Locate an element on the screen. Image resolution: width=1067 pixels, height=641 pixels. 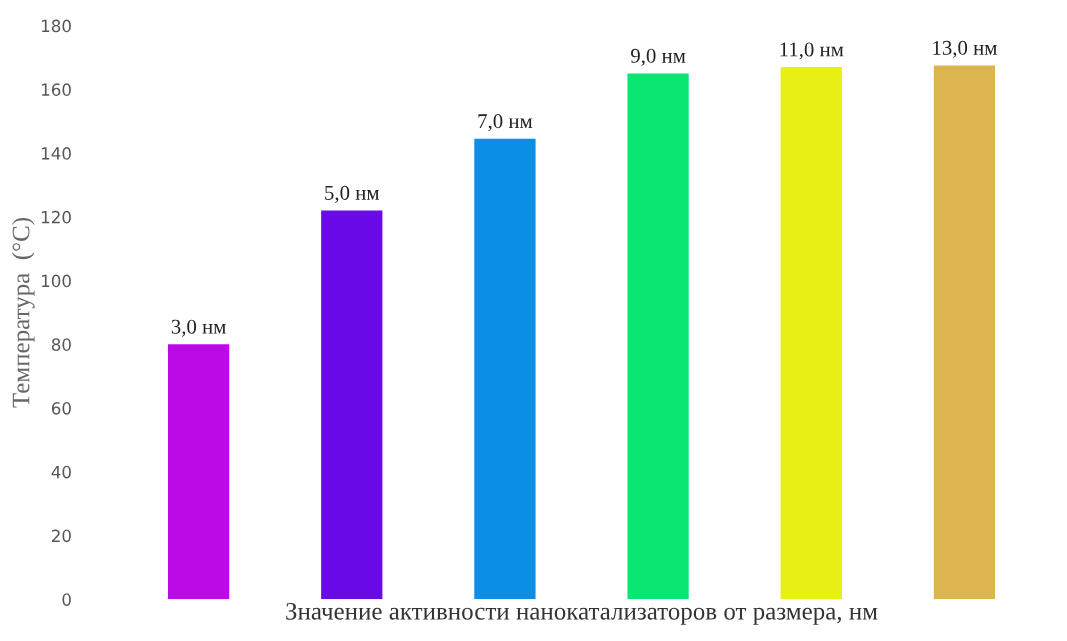
y-tick-label: 0 is located at coordinates (66, 599).